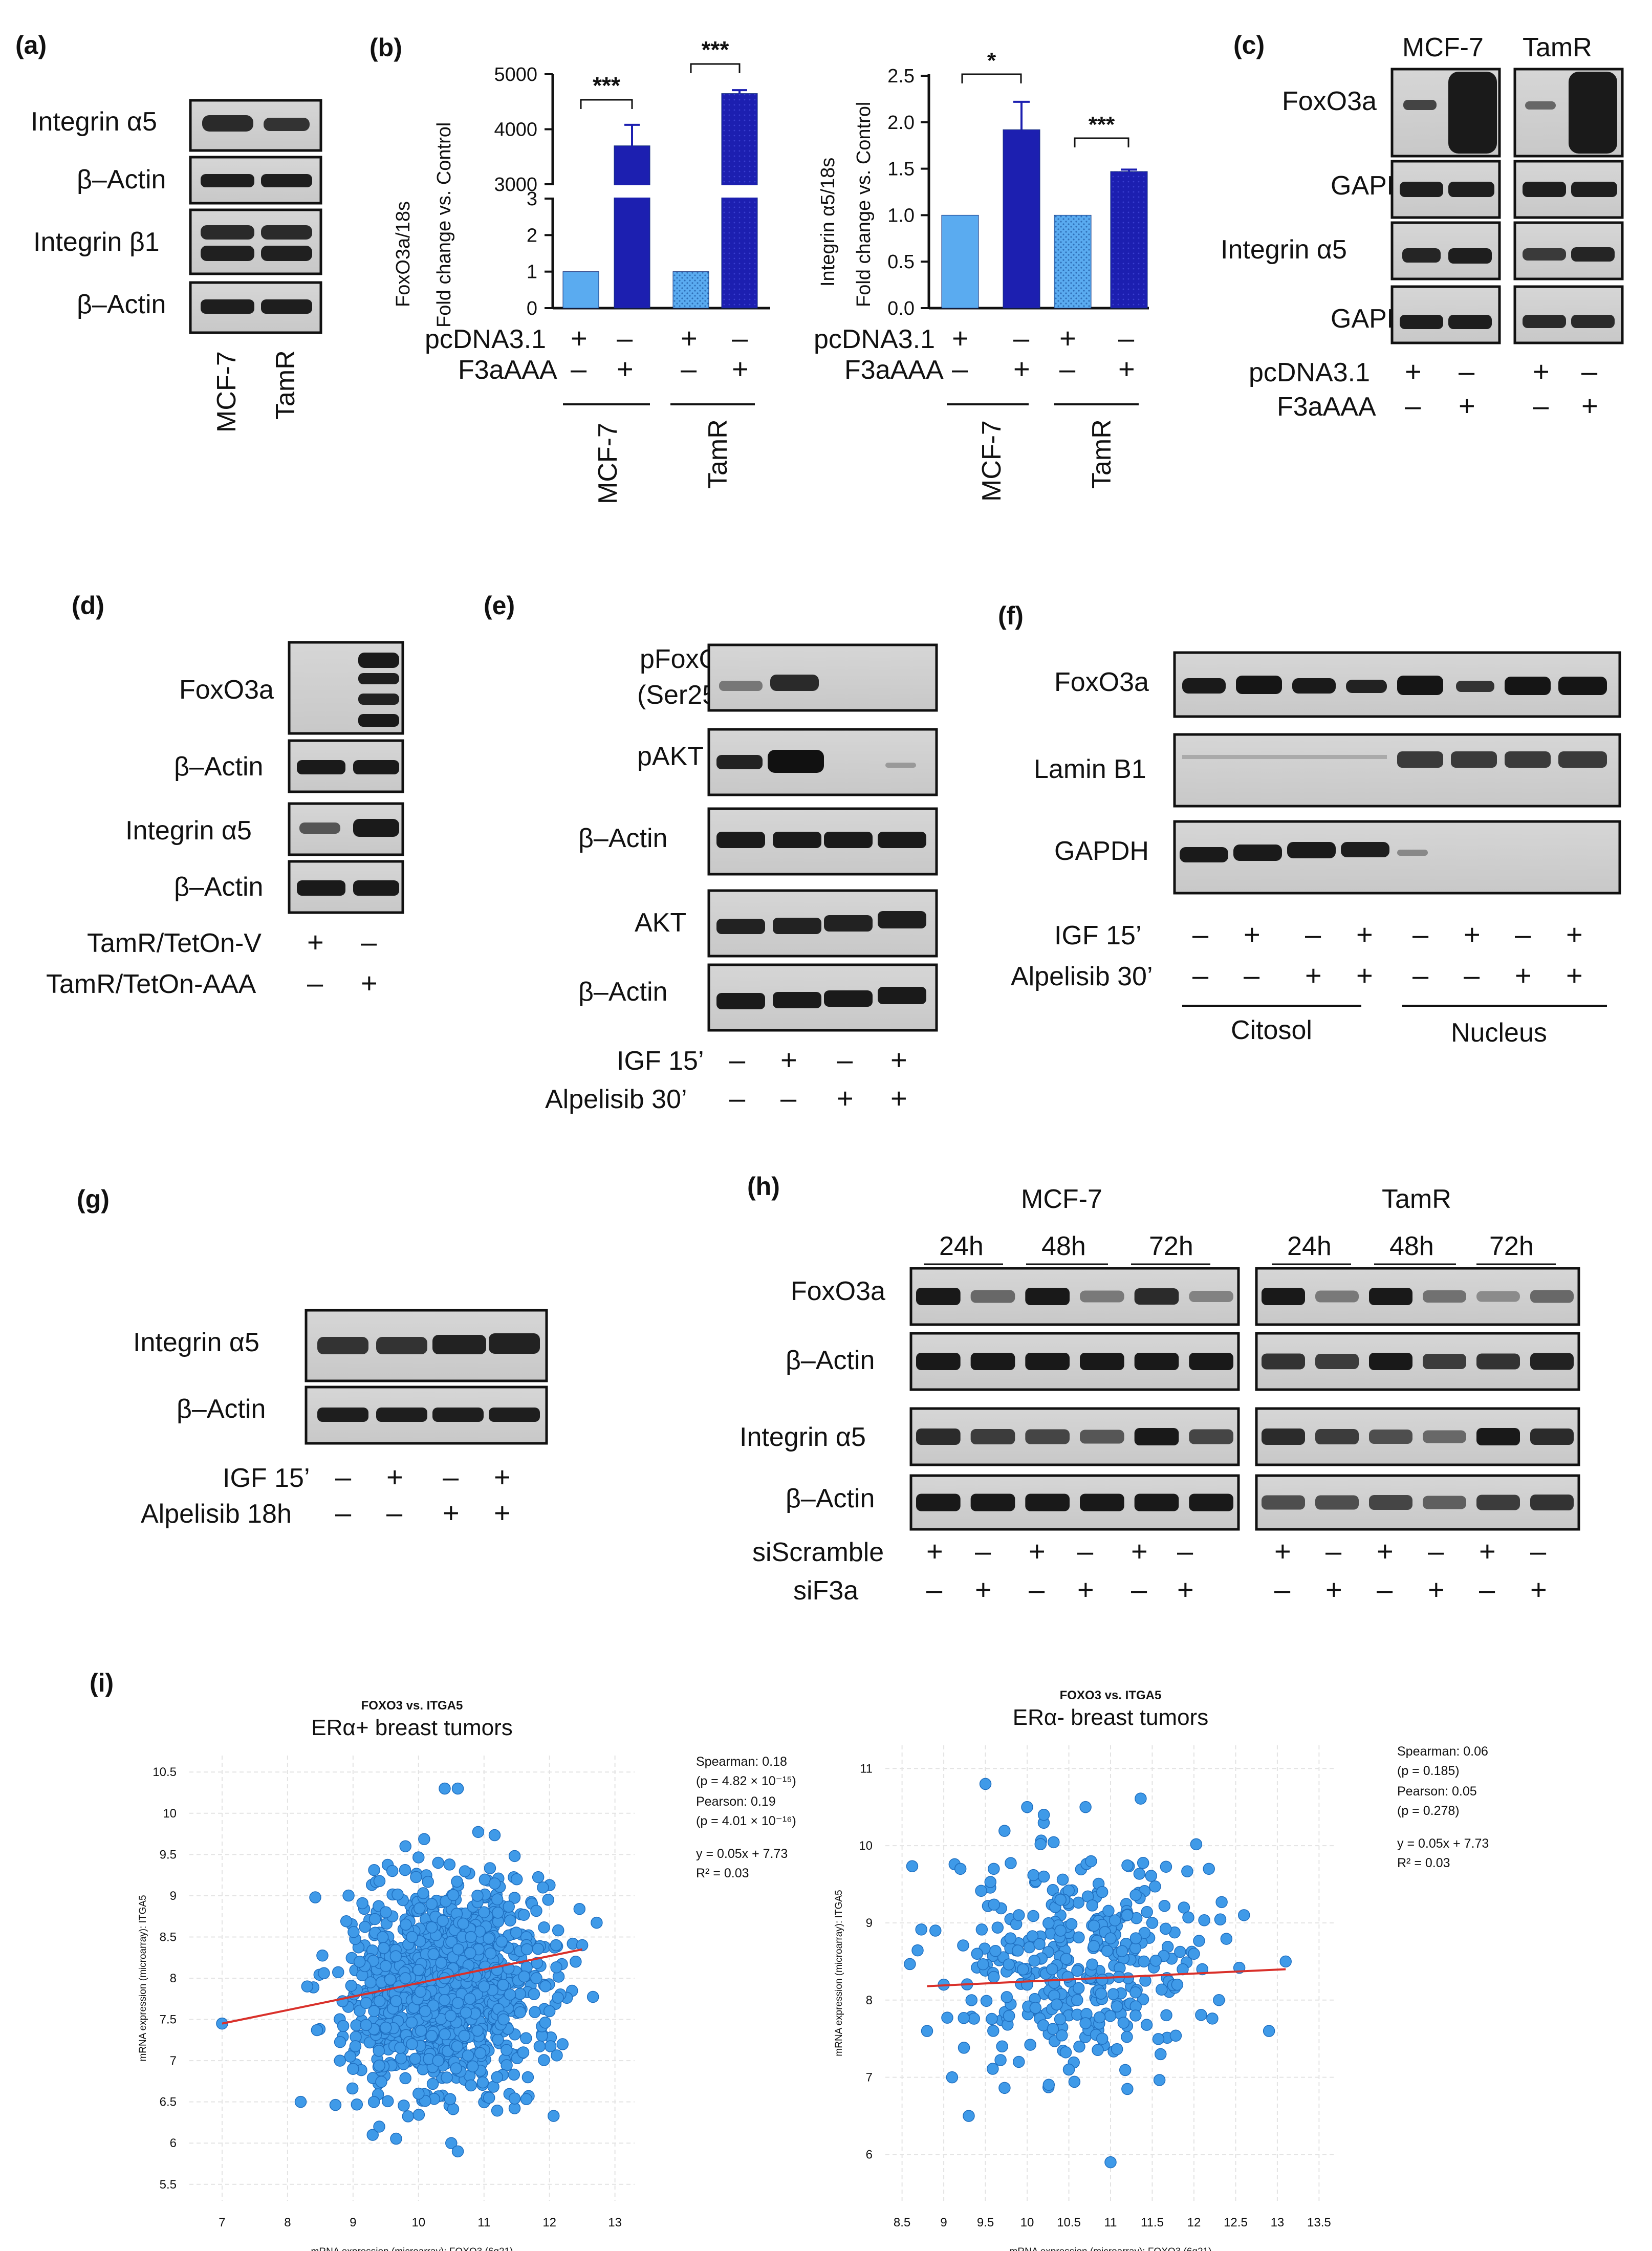 The height and width of the screenshot is (2251, 1652). Describe the element at coordinates (485, 339) in the screenshot. I see `row-label-pcdna: pcDNA3.1` at that location.